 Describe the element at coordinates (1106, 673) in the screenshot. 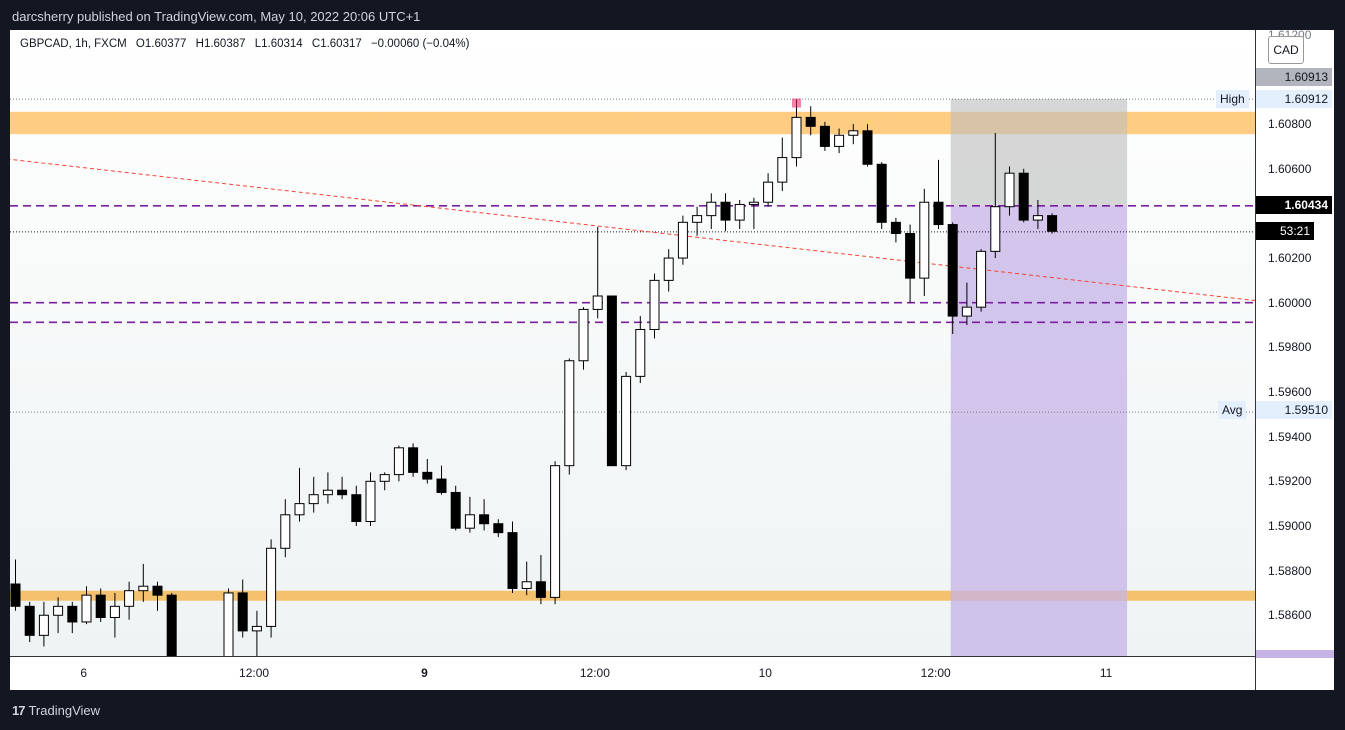

I see `time-tick: 11` at that location.